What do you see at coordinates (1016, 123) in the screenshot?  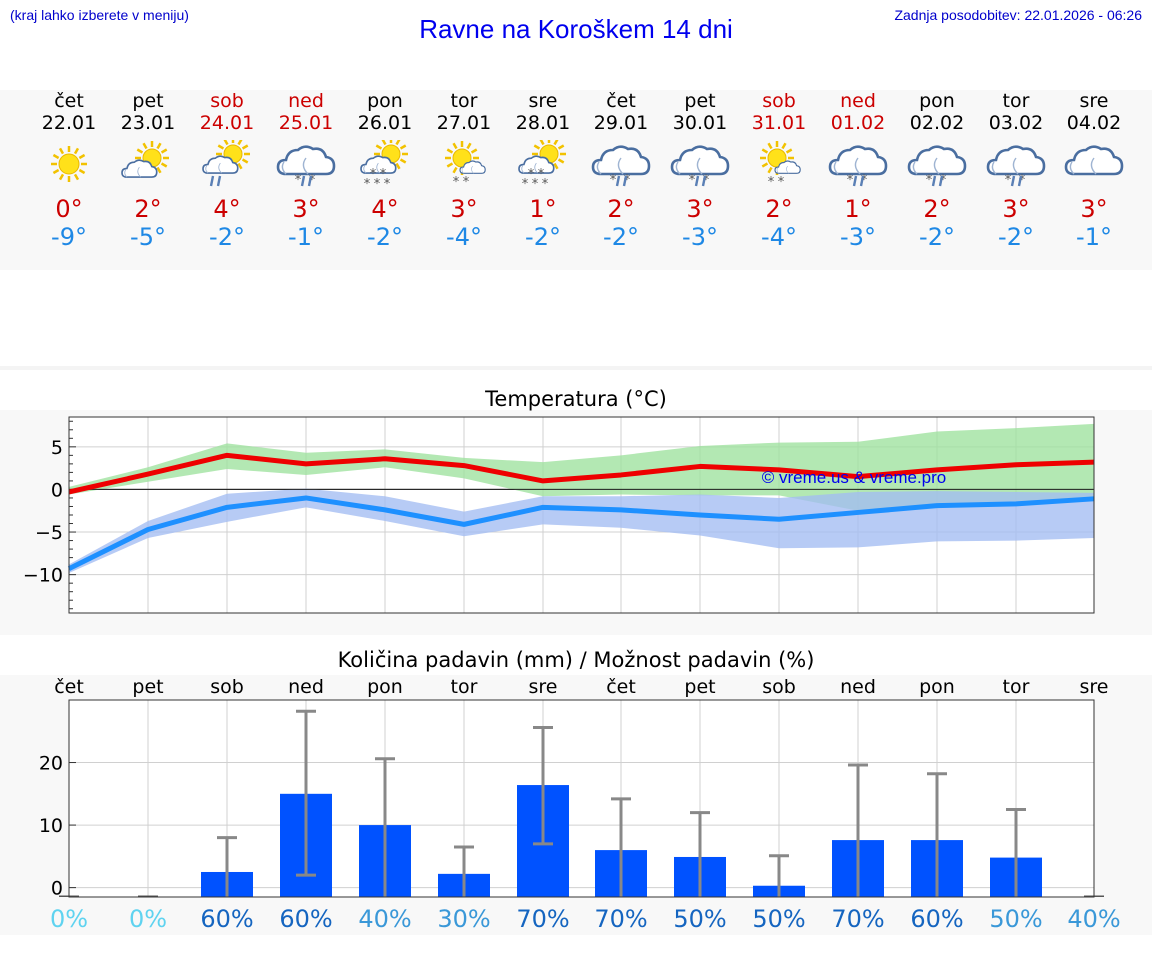 I see `day-date: 03.02` at bounding box center [1016, 123].